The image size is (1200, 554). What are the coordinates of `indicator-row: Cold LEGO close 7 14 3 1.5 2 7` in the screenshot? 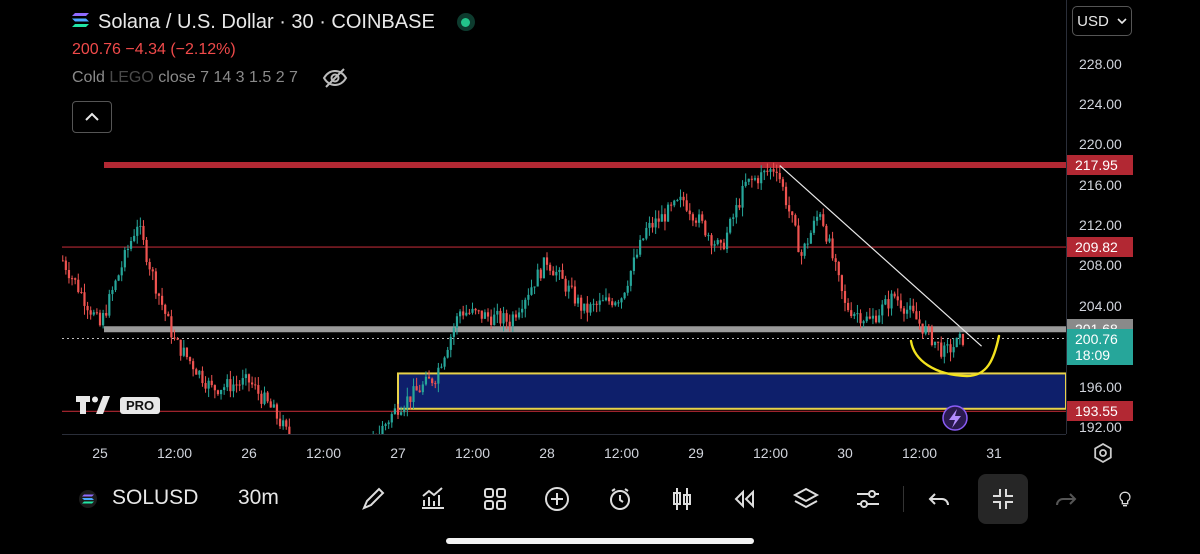 It's located at (273, 78).